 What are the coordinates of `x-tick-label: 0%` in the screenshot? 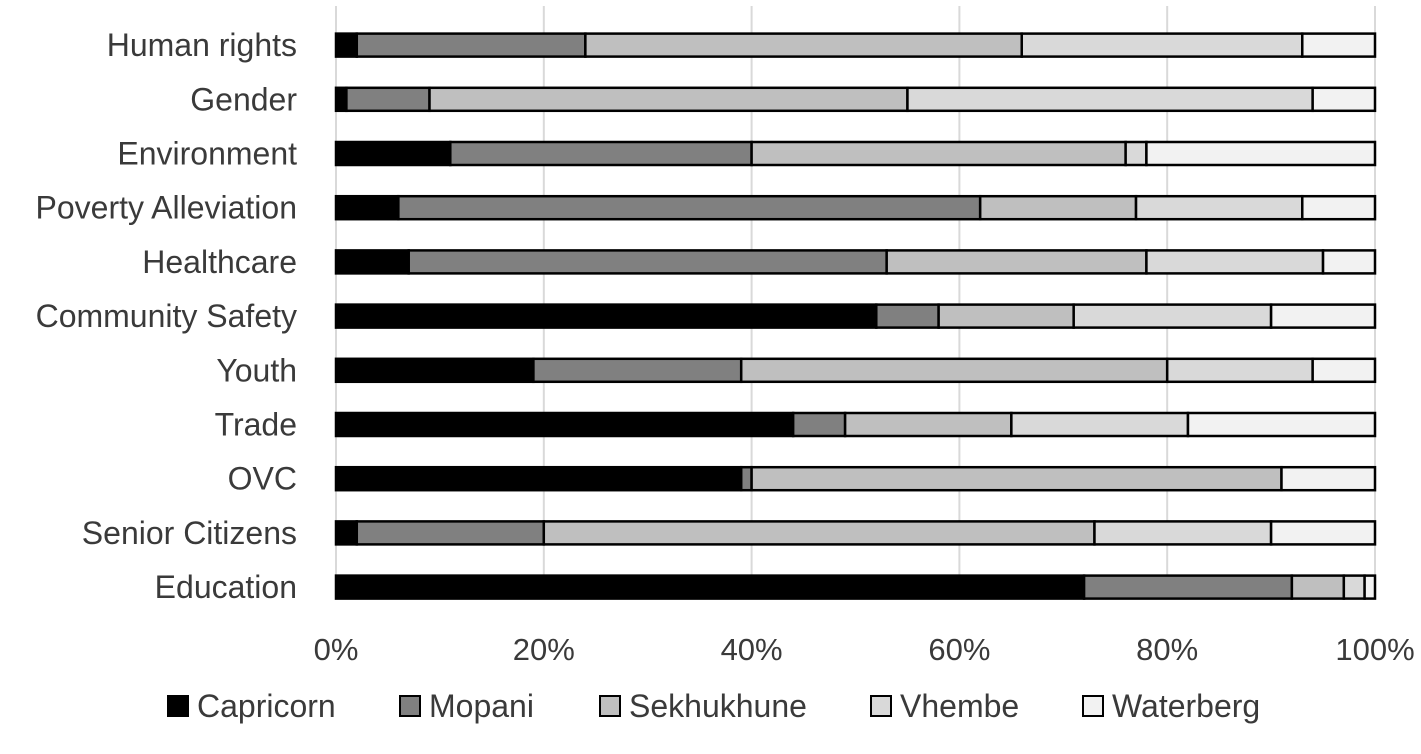 It's located at (336, 649).